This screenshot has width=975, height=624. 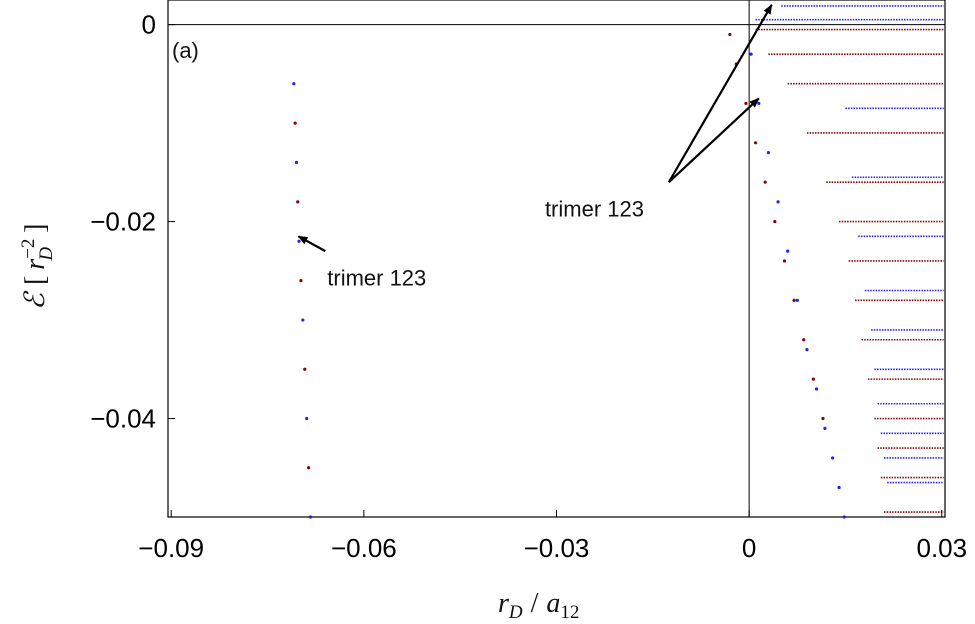 I want to click on x-tick-label: 0, so click(x=749, y=548).